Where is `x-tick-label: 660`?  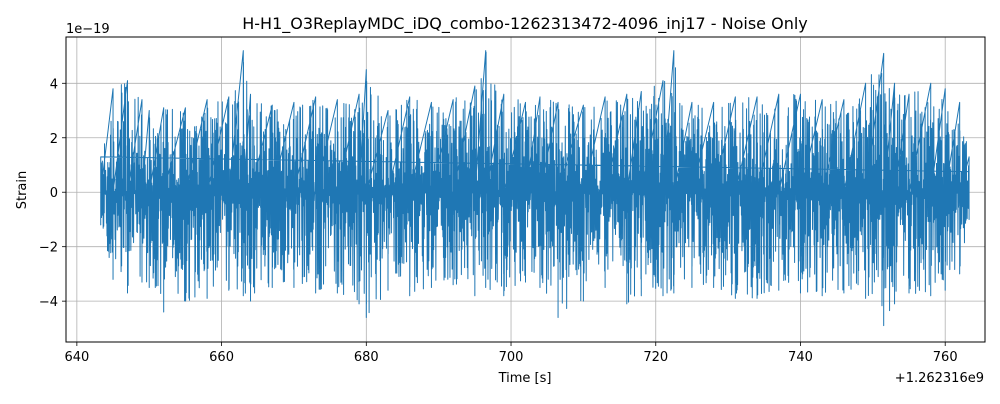
x-tick-label: 660 is located at coordinates (221, 357).